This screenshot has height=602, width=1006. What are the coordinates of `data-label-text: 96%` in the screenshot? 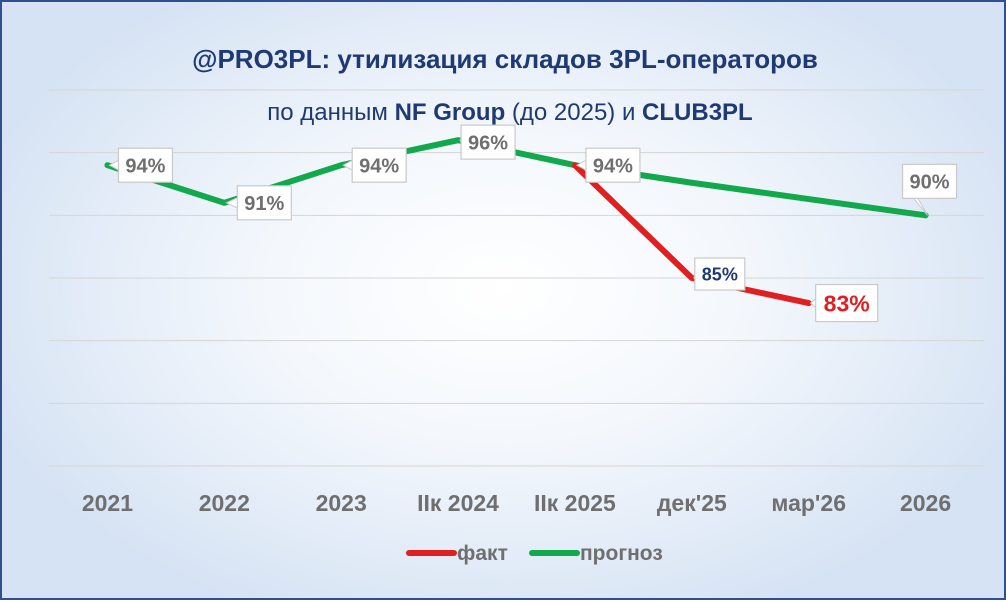 It's located at (488, 143).